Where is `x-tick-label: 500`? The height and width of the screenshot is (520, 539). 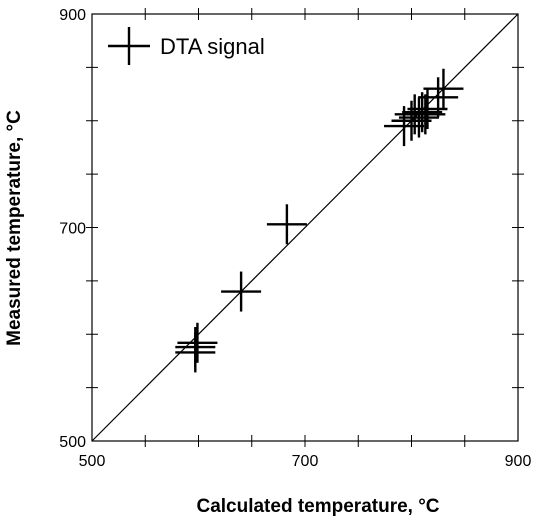
x-tick-label: 500 is located at coordinates (92, 461).